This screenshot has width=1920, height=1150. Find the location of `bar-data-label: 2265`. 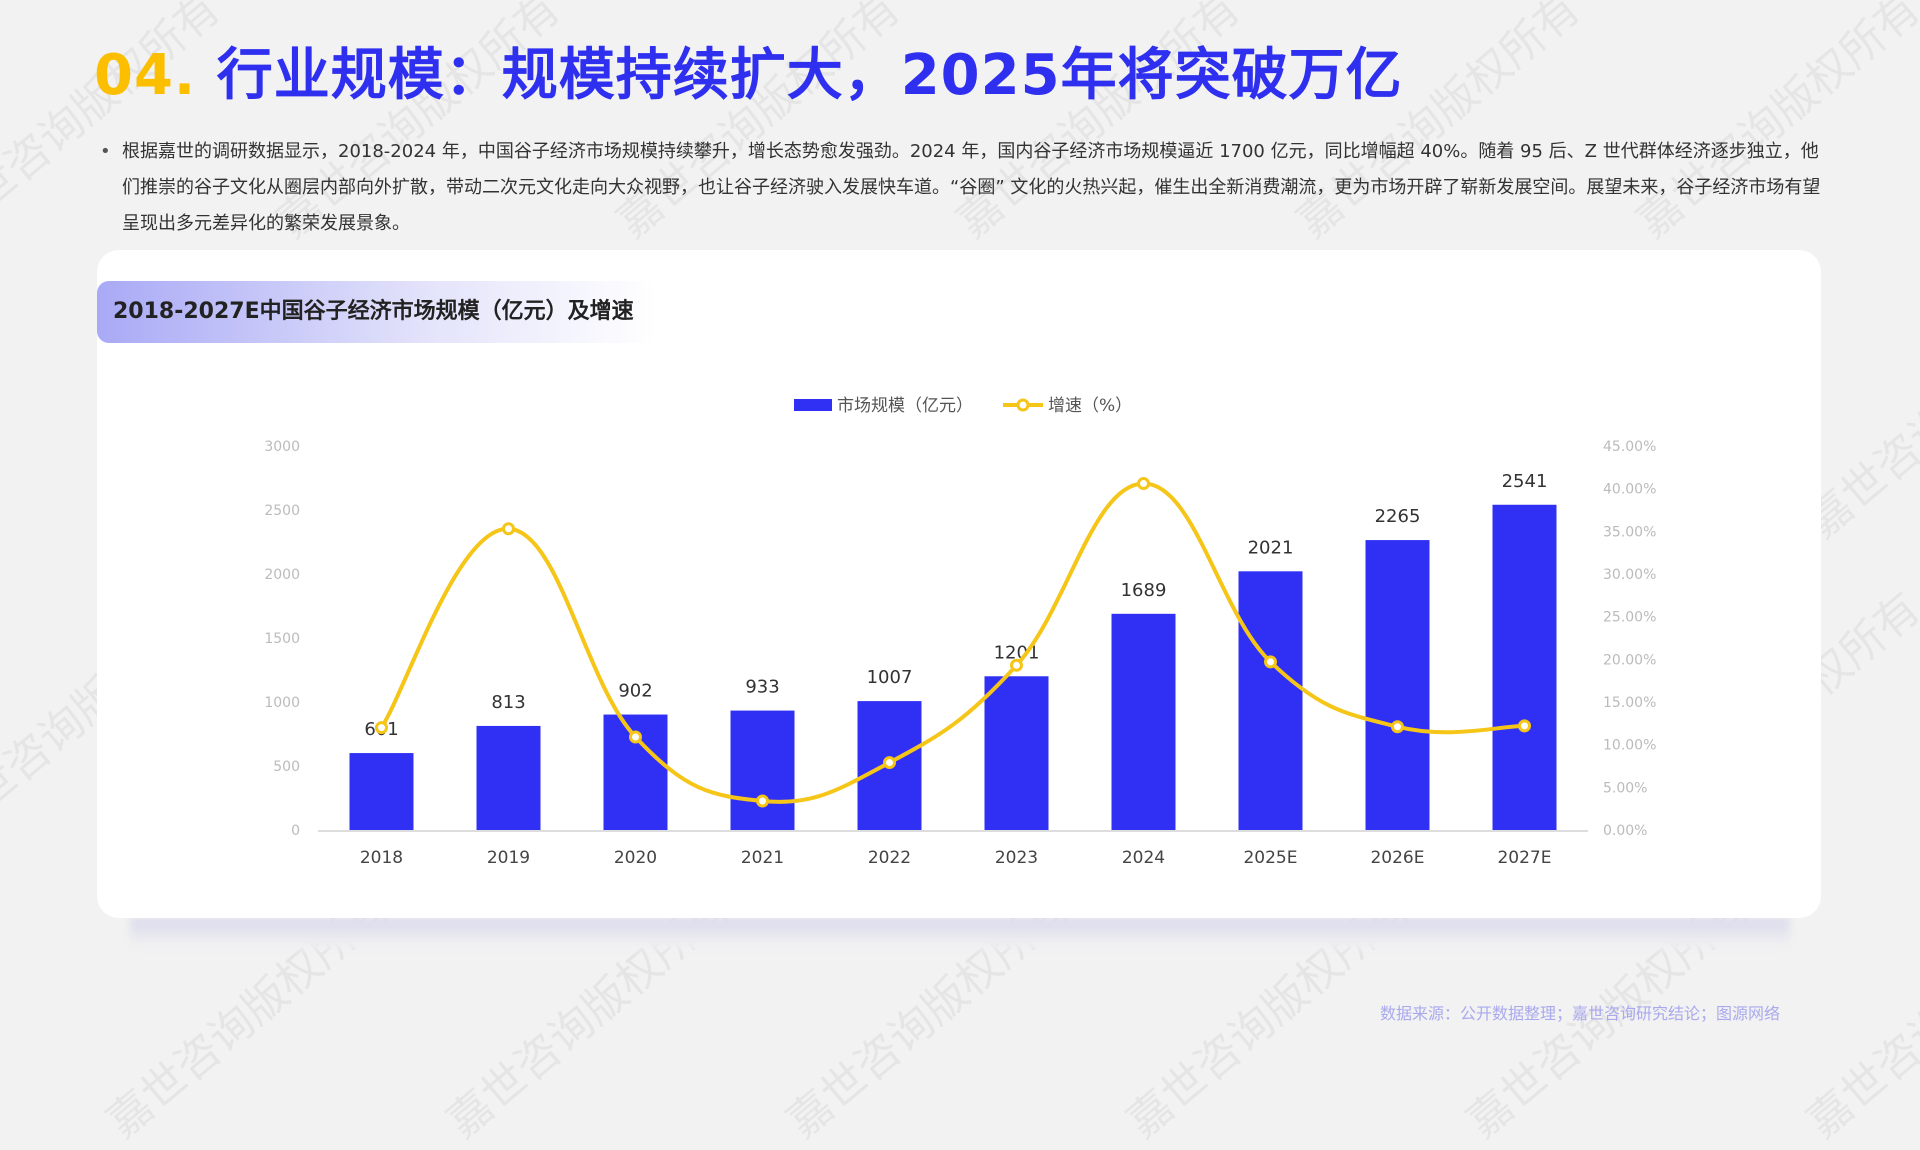

bar-data-label: 2265 is located at coordinates (1398, 516).